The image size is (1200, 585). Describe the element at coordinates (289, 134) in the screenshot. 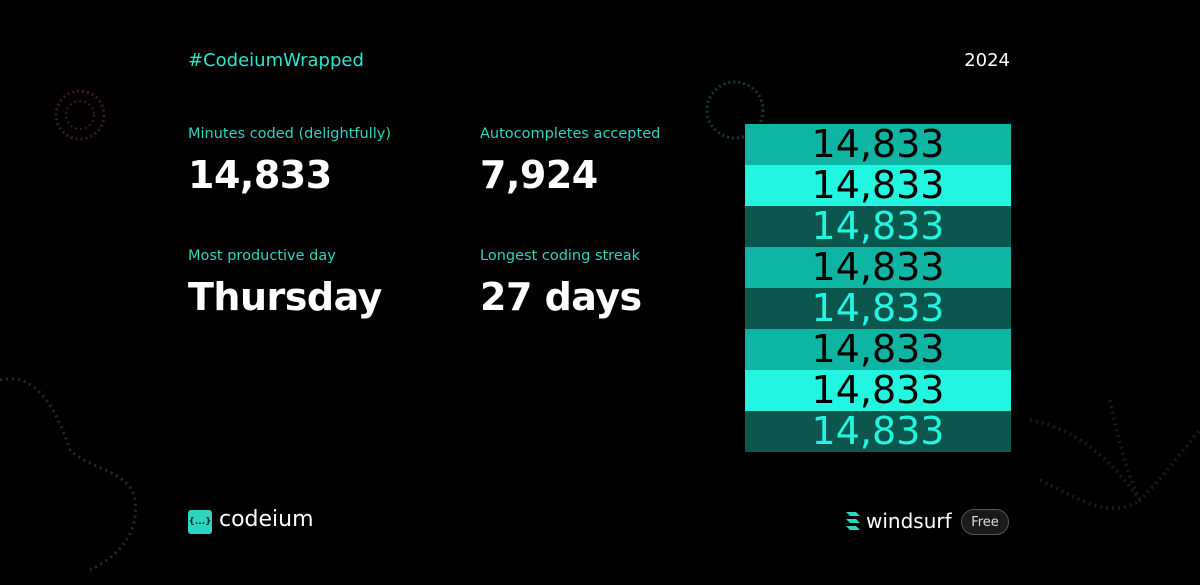

I see `stat-label: Minutes coded (delightfully)` at that location.